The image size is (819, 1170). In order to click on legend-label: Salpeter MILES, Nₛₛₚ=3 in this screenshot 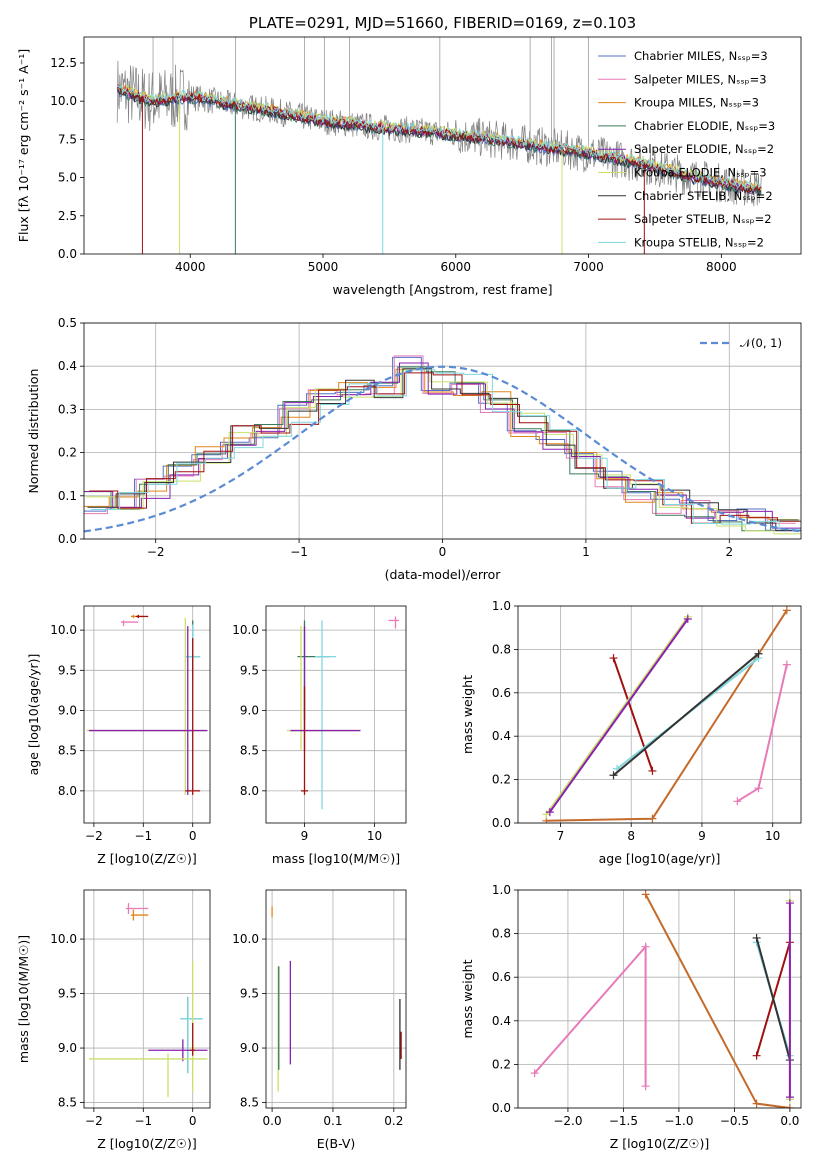, I will do `click(700, 79)`.